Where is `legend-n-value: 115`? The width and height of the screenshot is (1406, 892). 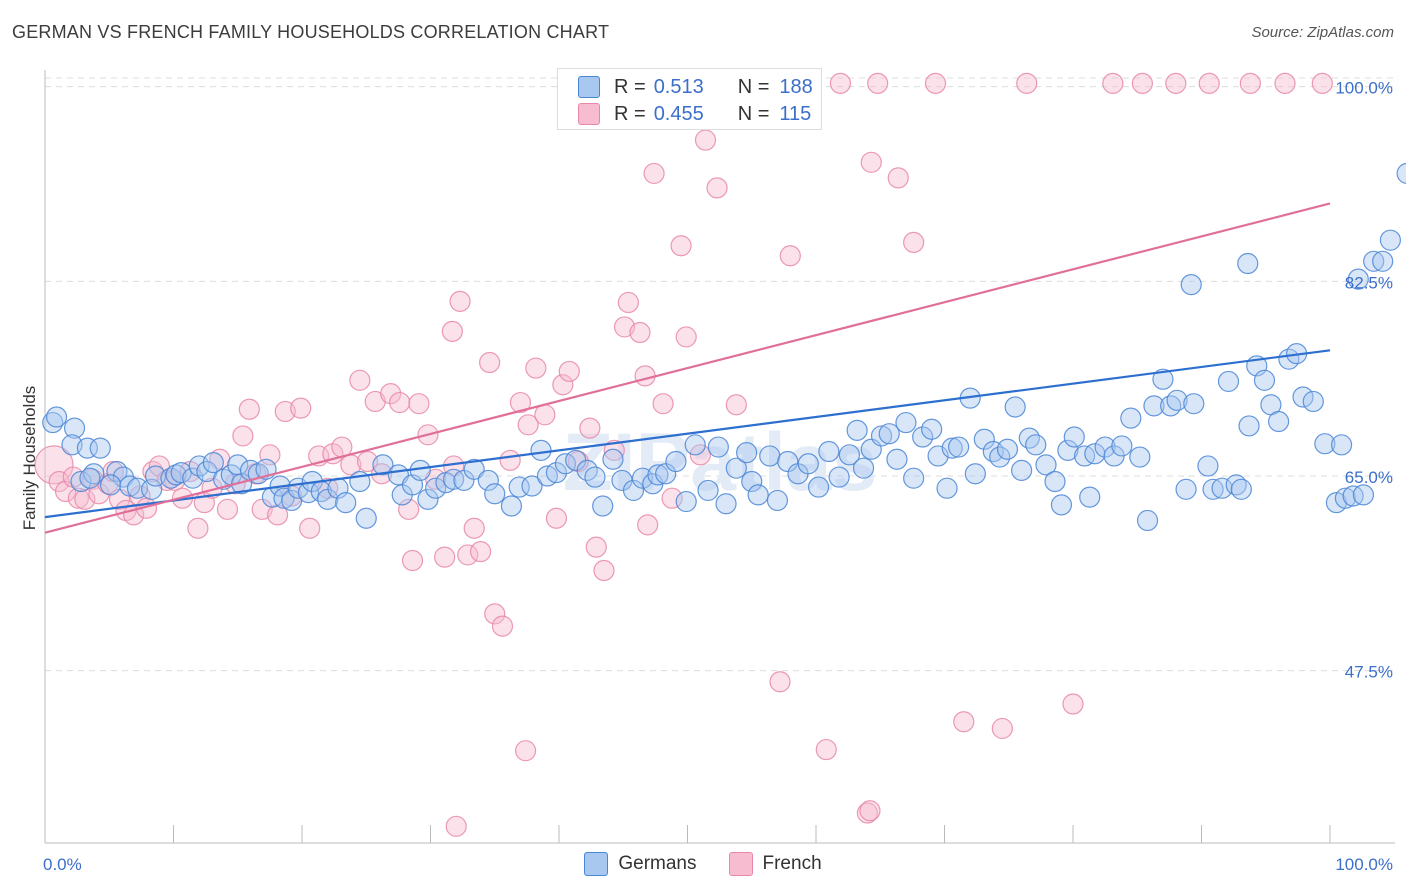 legend-n-value: 115 is located at coordinates (795, 113).